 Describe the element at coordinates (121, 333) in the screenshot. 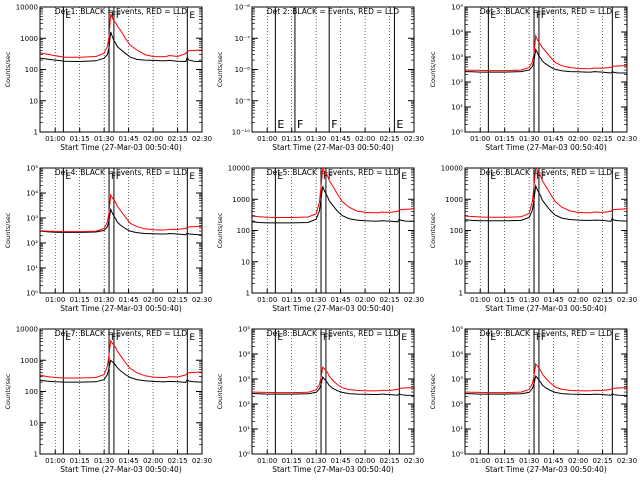

I see `panel-title: Det 7: BLACK = Events, RED = LLD` at that location.